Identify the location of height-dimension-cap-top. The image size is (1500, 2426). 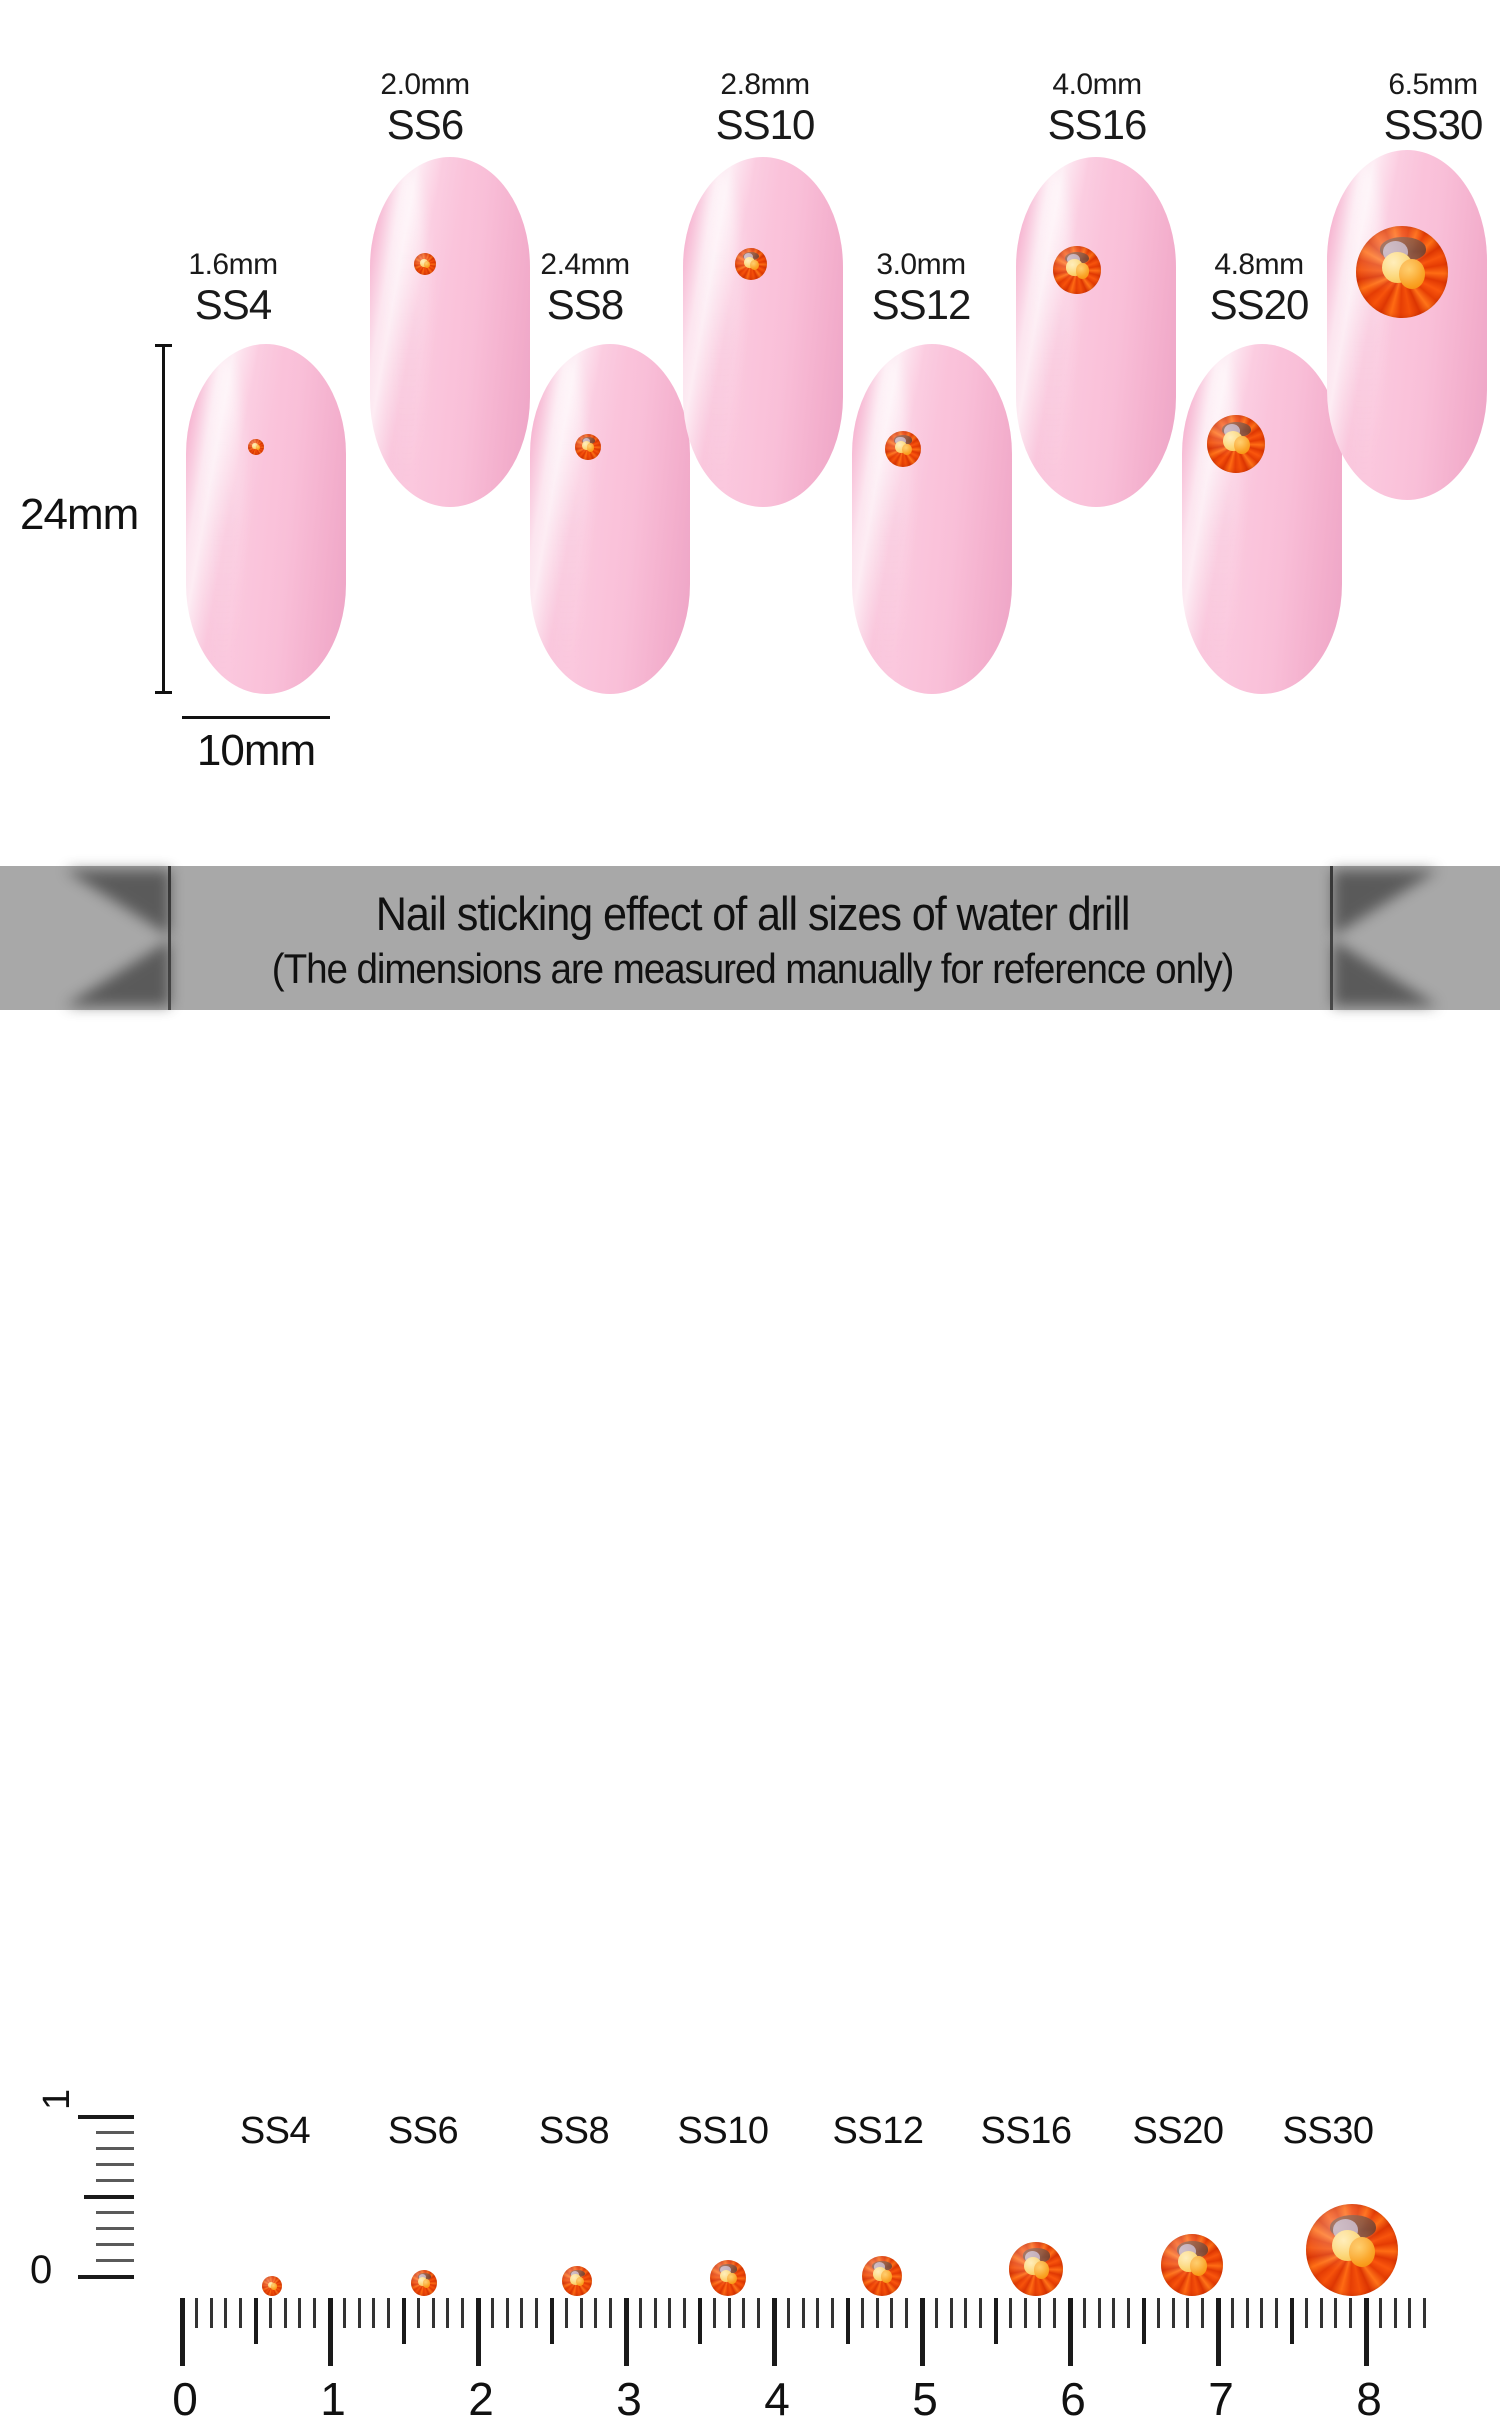
(163, 345).